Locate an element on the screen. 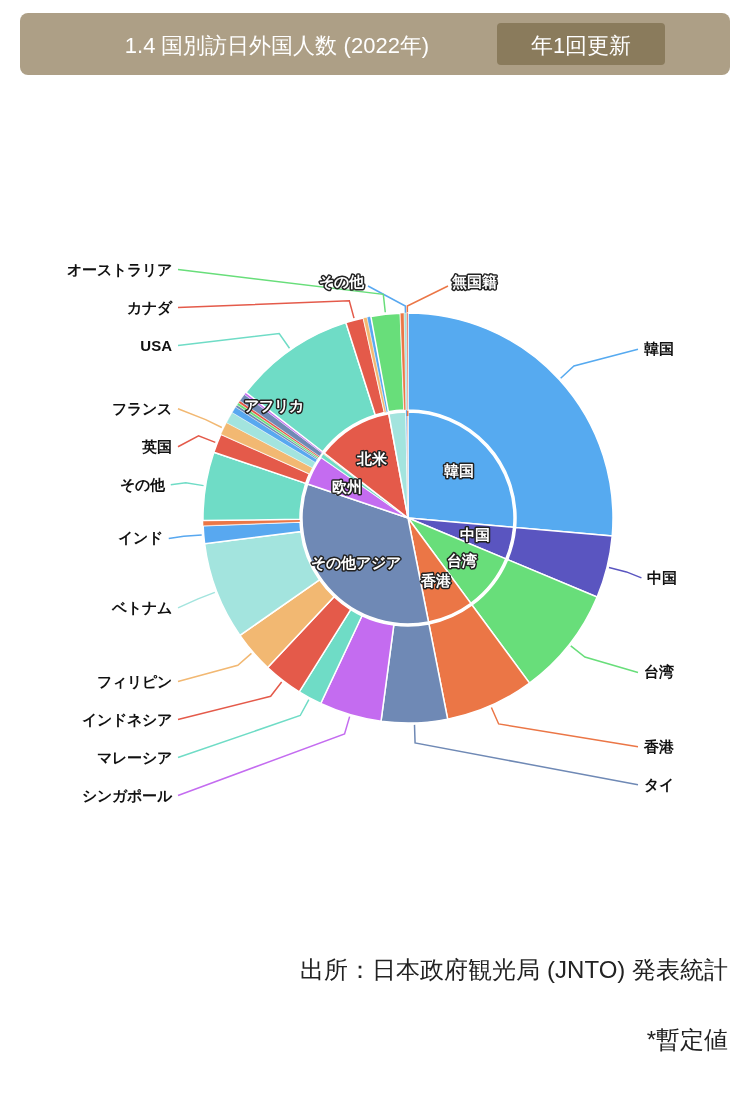 The image size is (750, 1097). slice-label: 北米 is located at coordinates (372, 459).